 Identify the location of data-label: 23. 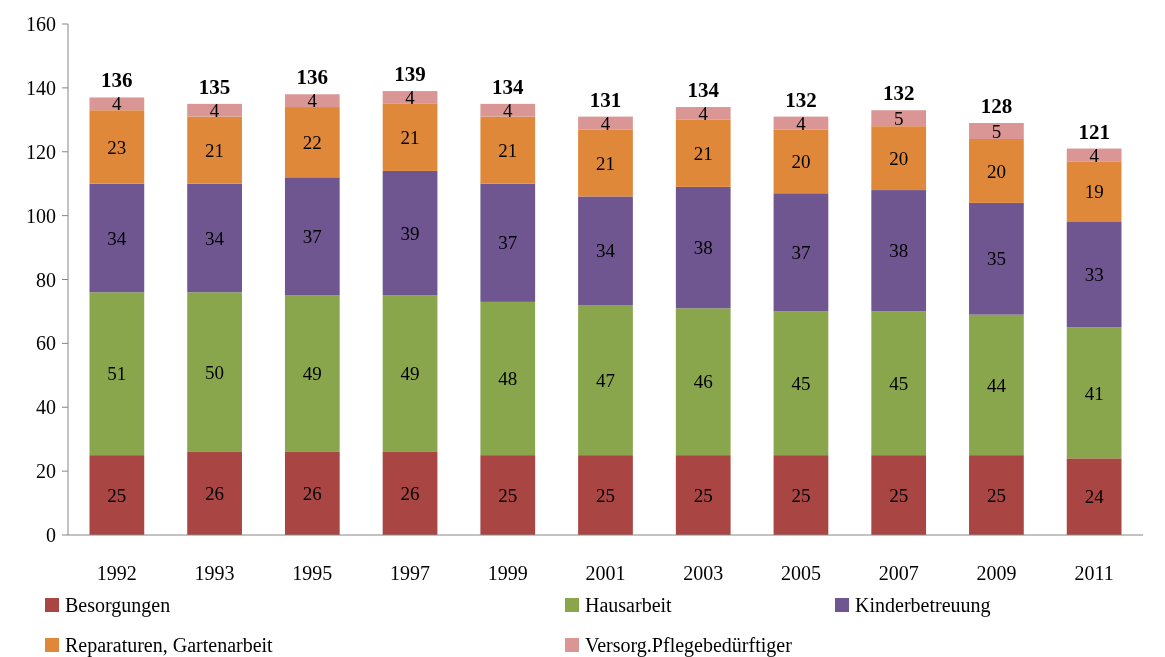
(117, 147).